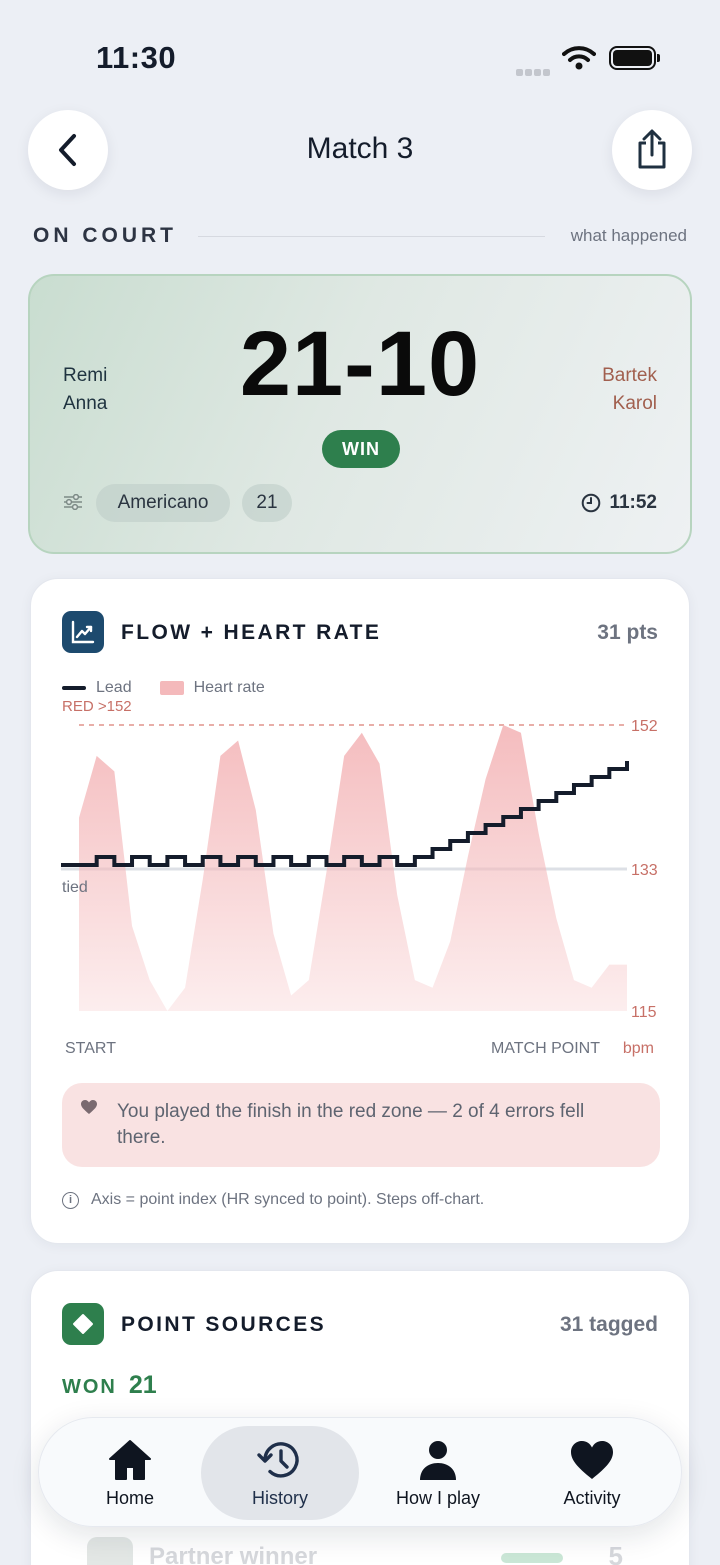 The height and width of the screenshot is (1565, 720). I want to click on tab-history: History, so click(280, 1473).